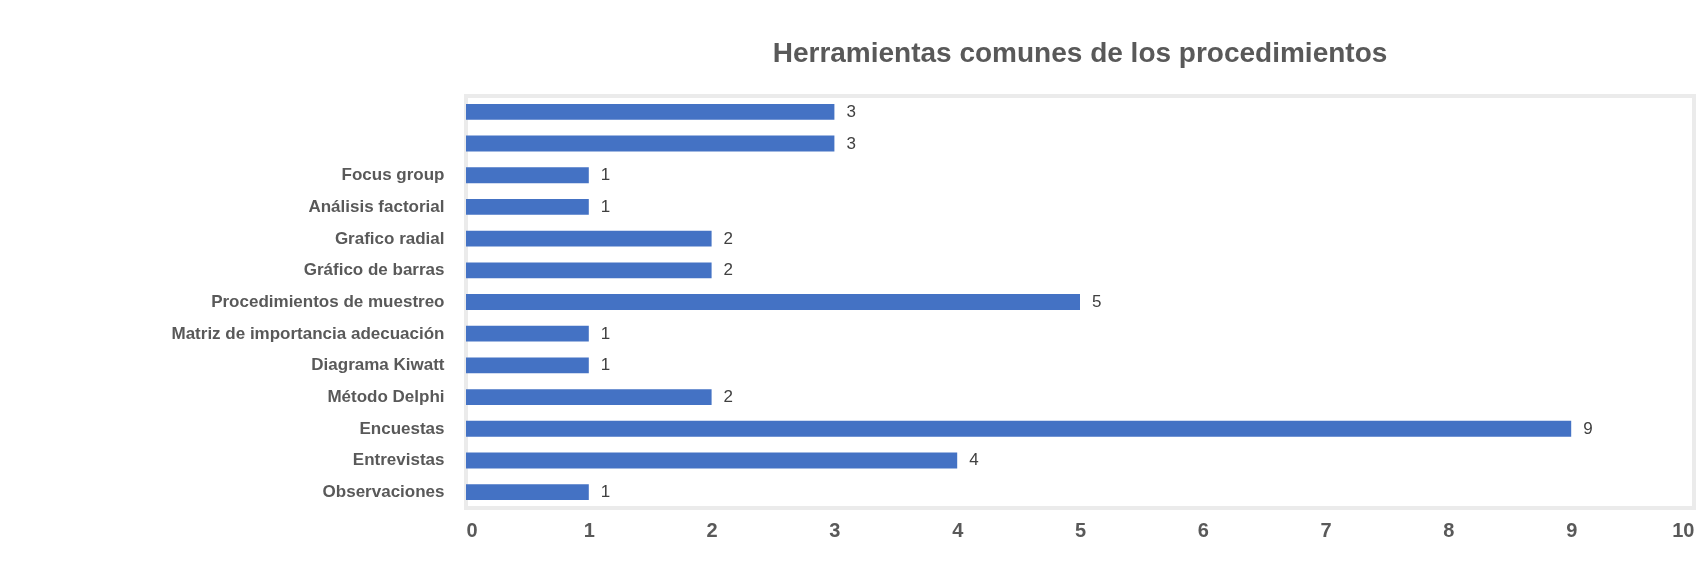 The width and height of the screenshot is (1699, 581). What do you see at coordinates (712, 529) in the screenshot?
I see `x-tick-label: 2` at bounding box center [712, 529].